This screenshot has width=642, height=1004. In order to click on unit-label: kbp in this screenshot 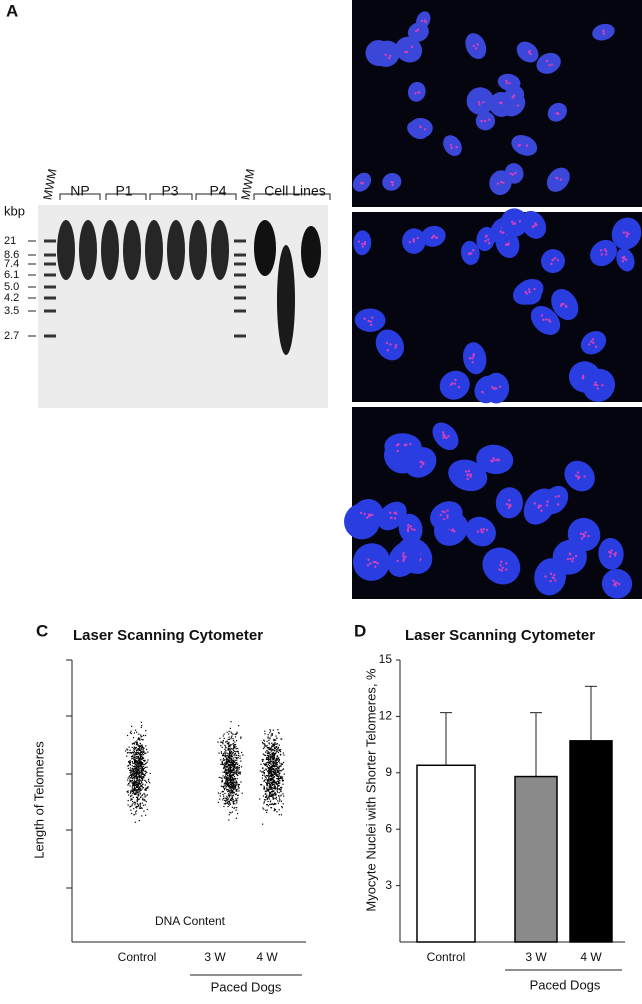, I will do `click(14, 210)`.